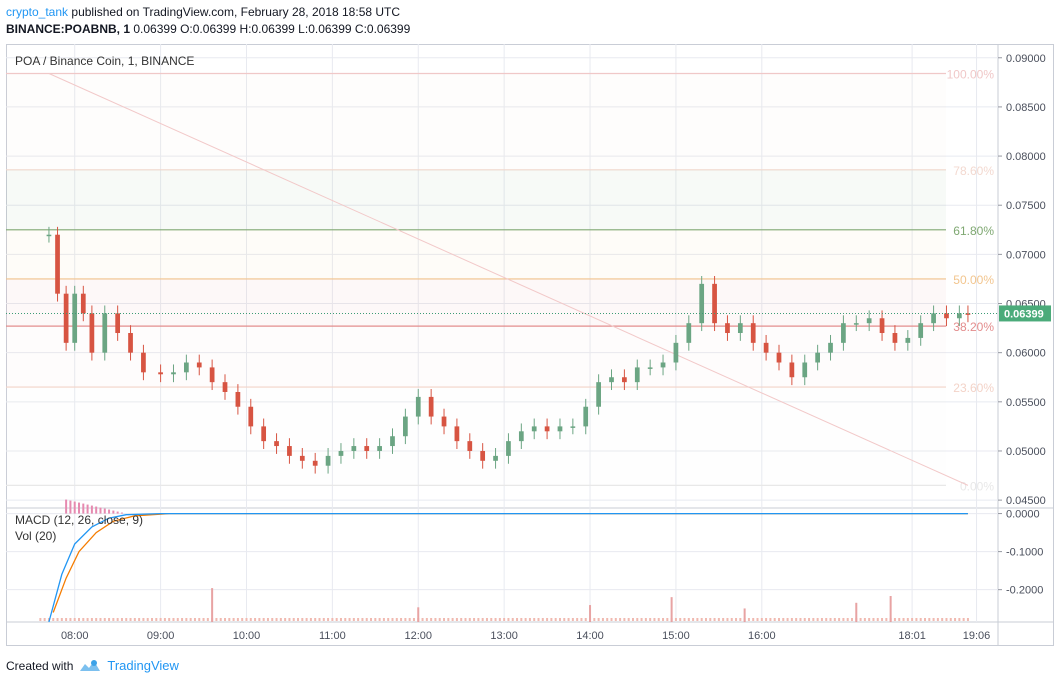 Image resolution: width=1056 pixels, height=685 pixels. I want to click on macd-line, so click(508, 567).